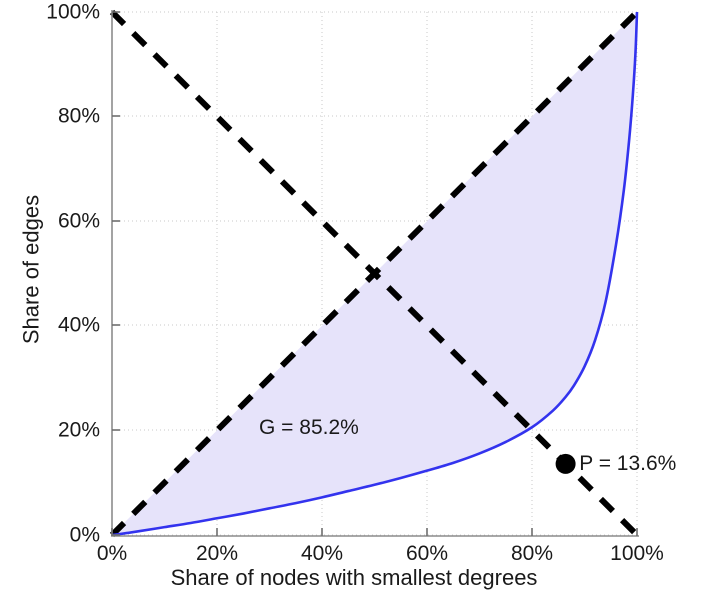 Image resolution: width=708 pixels, height=600 pixels. What do you see at coordinates (78, 221) in the screenshot?
I see `y-tick-label-60: 60%` at bounding box center [78, 221].